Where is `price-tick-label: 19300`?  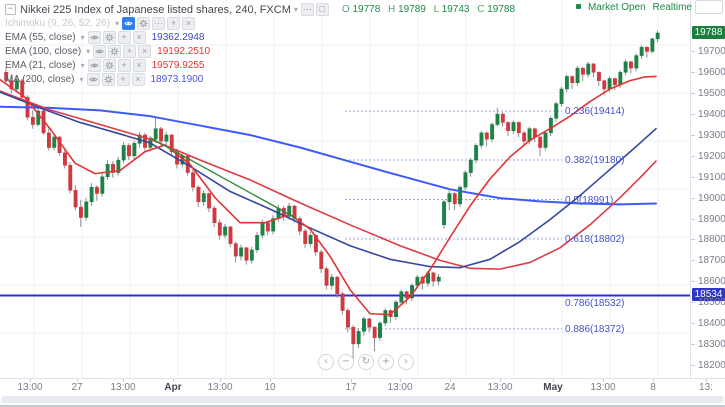
price-tick-label: 19300 is located at coordinates (711, 135).